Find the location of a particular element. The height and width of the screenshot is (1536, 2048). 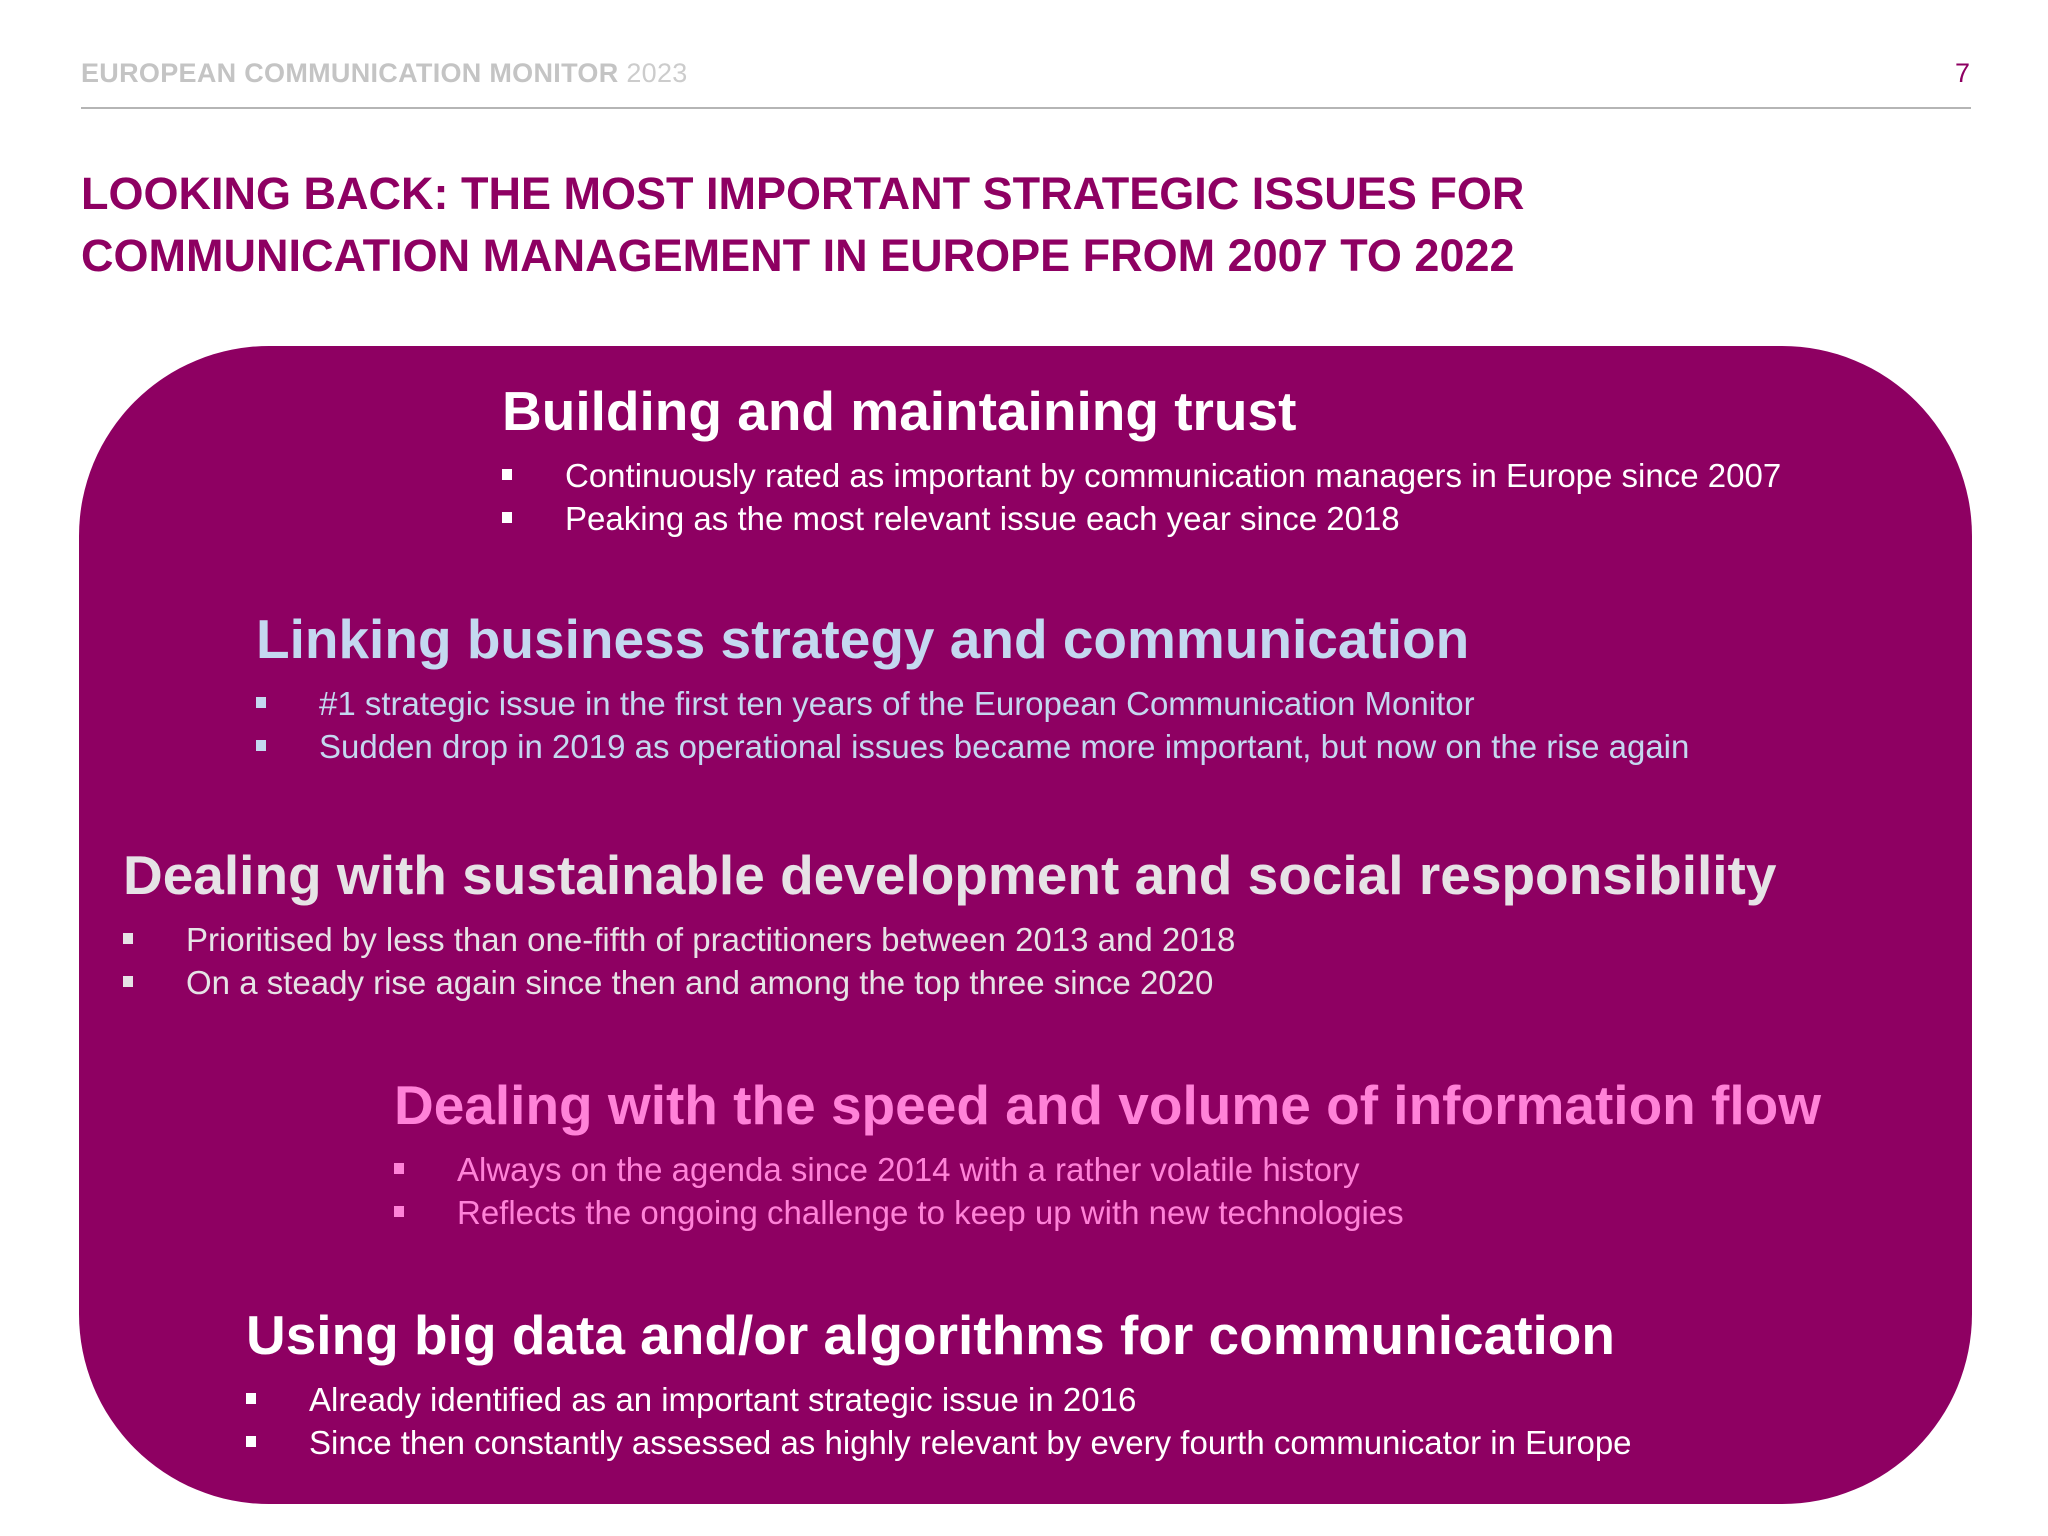

report-name: EUROPEAN COMMUNICATION MONITOR is located at coordinates (350, 73).